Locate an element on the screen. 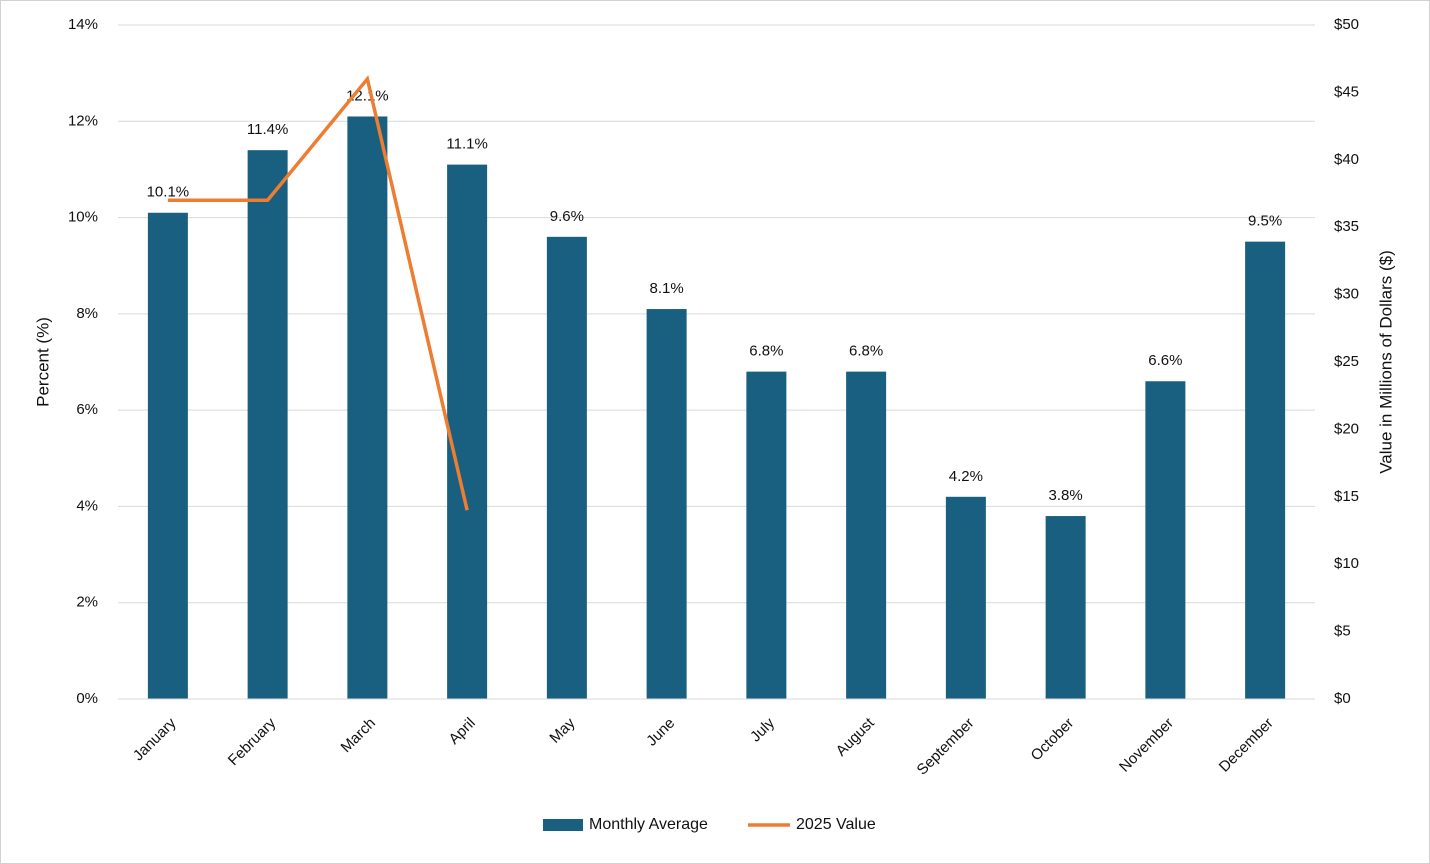  y2-tick-label: $0 is located at coordinates (1342, 698).